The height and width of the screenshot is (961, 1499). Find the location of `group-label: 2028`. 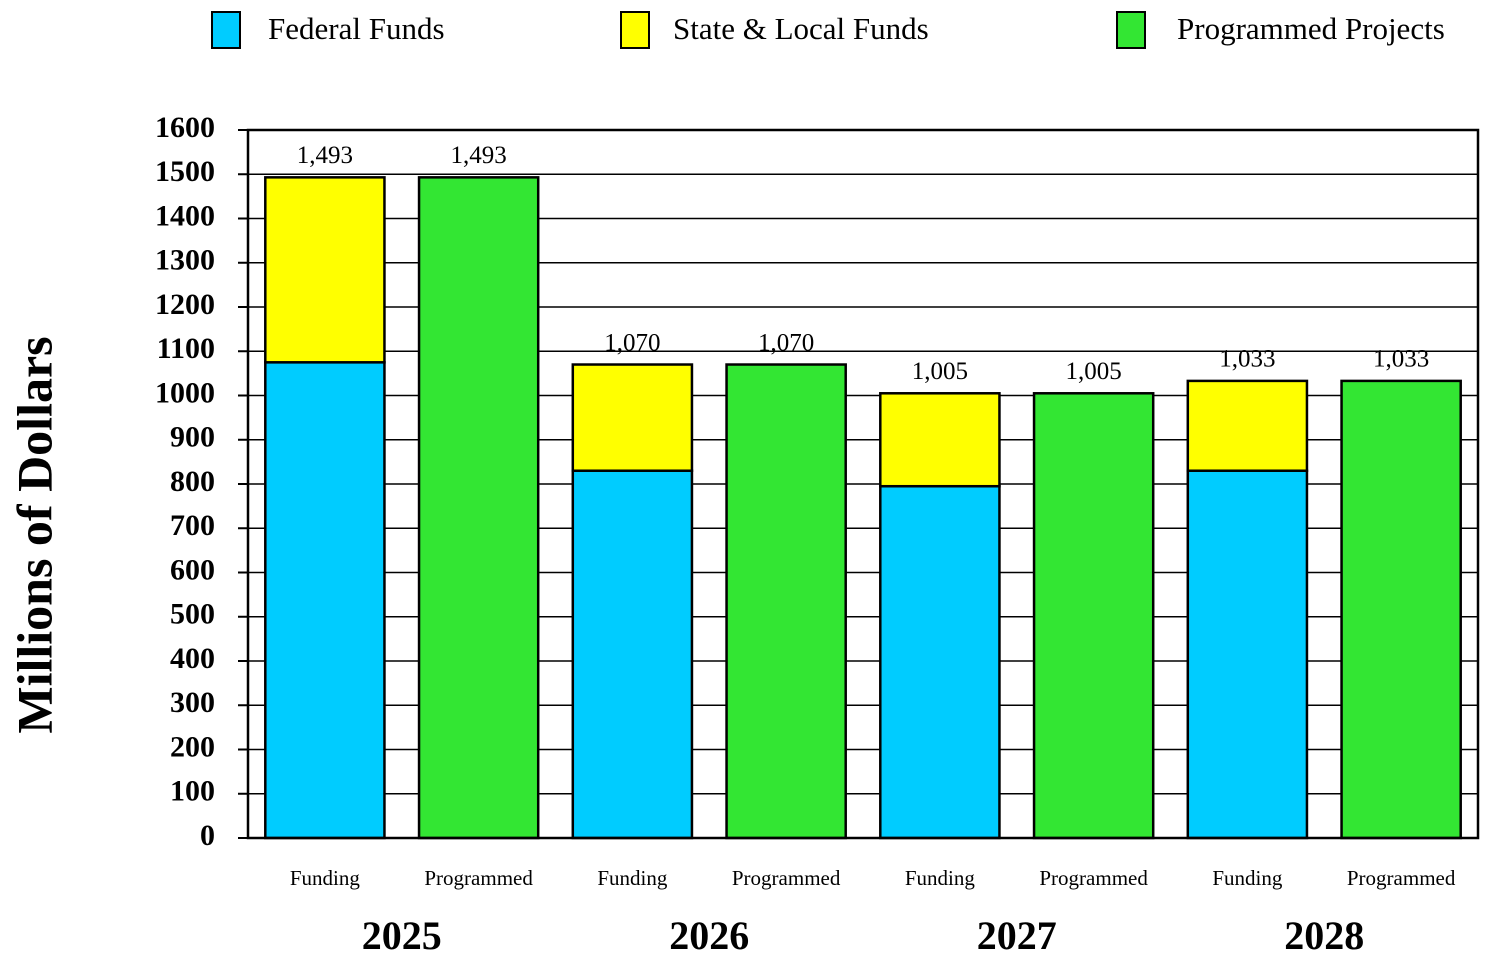

group-label: 2028 is located at coordinates (1324, 935).